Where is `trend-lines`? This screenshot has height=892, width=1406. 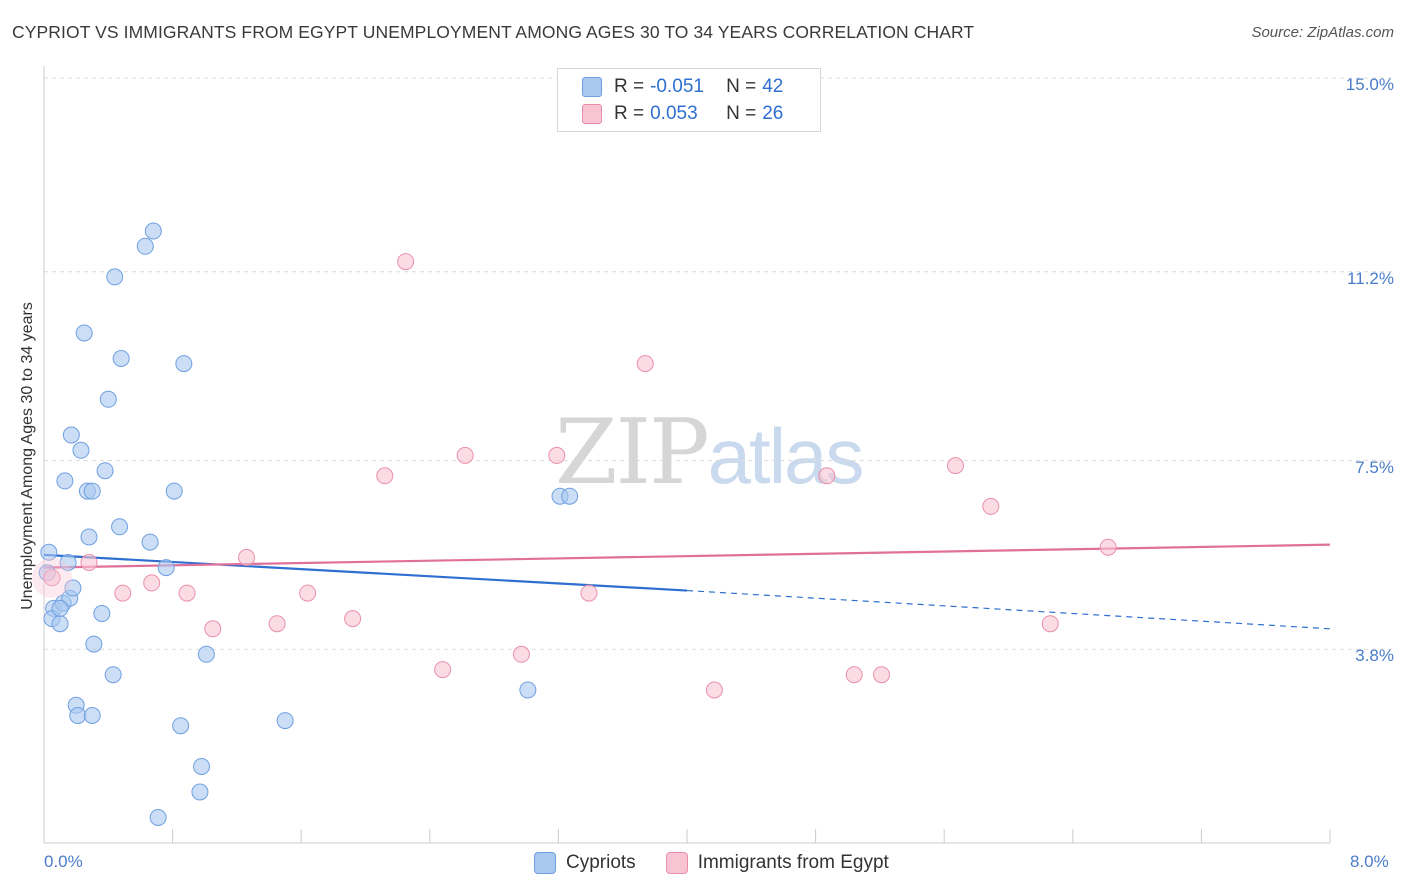
trend-lines is located at coordinates (687, 586).